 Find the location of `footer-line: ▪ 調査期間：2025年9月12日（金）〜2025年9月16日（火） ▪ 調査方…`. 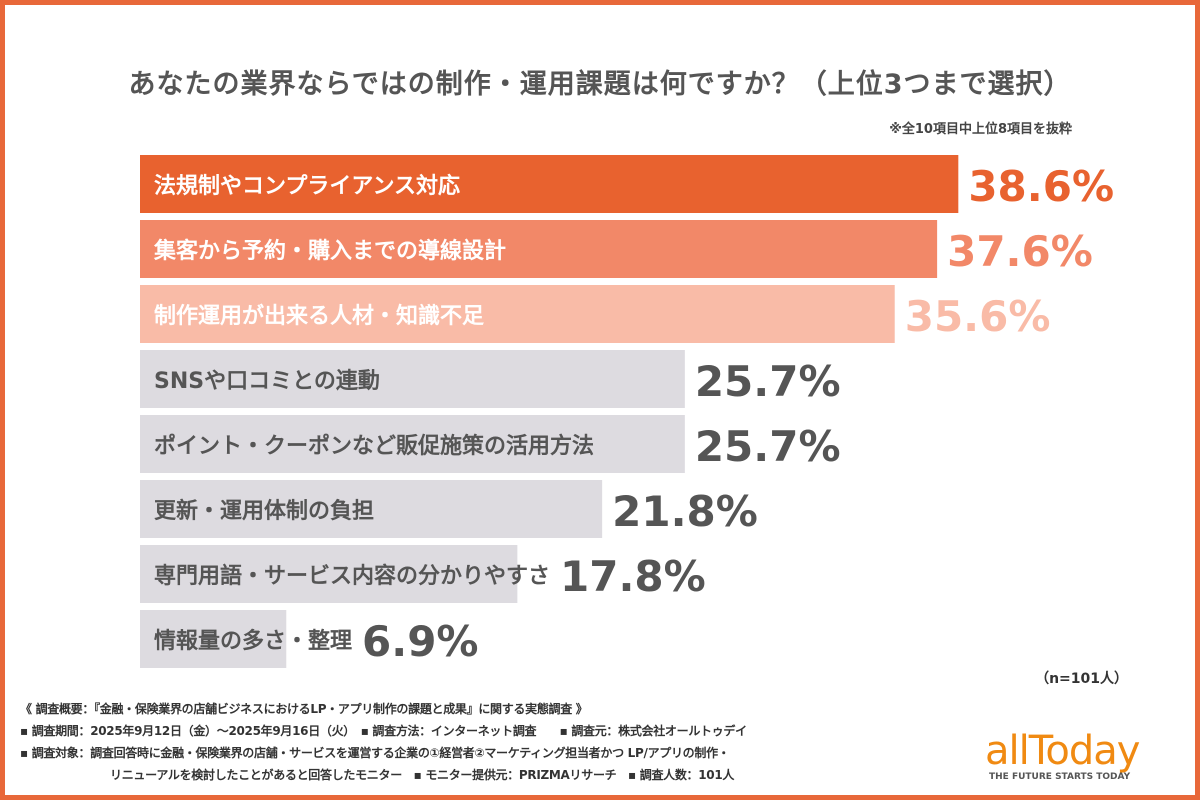

footer-line: ▪ 調査期間：2025年9月12日（金）〜2025年9月16日（火） ▪ 調査方… is located at coordinates (383, 731).